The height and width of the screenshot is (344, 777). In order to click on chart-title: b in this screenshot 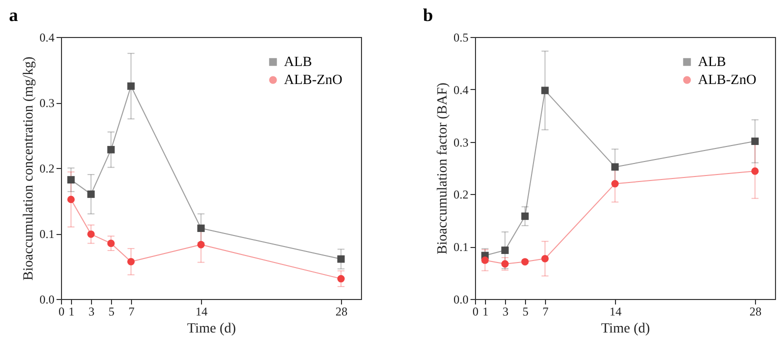, I will do `click(428, 15)`.